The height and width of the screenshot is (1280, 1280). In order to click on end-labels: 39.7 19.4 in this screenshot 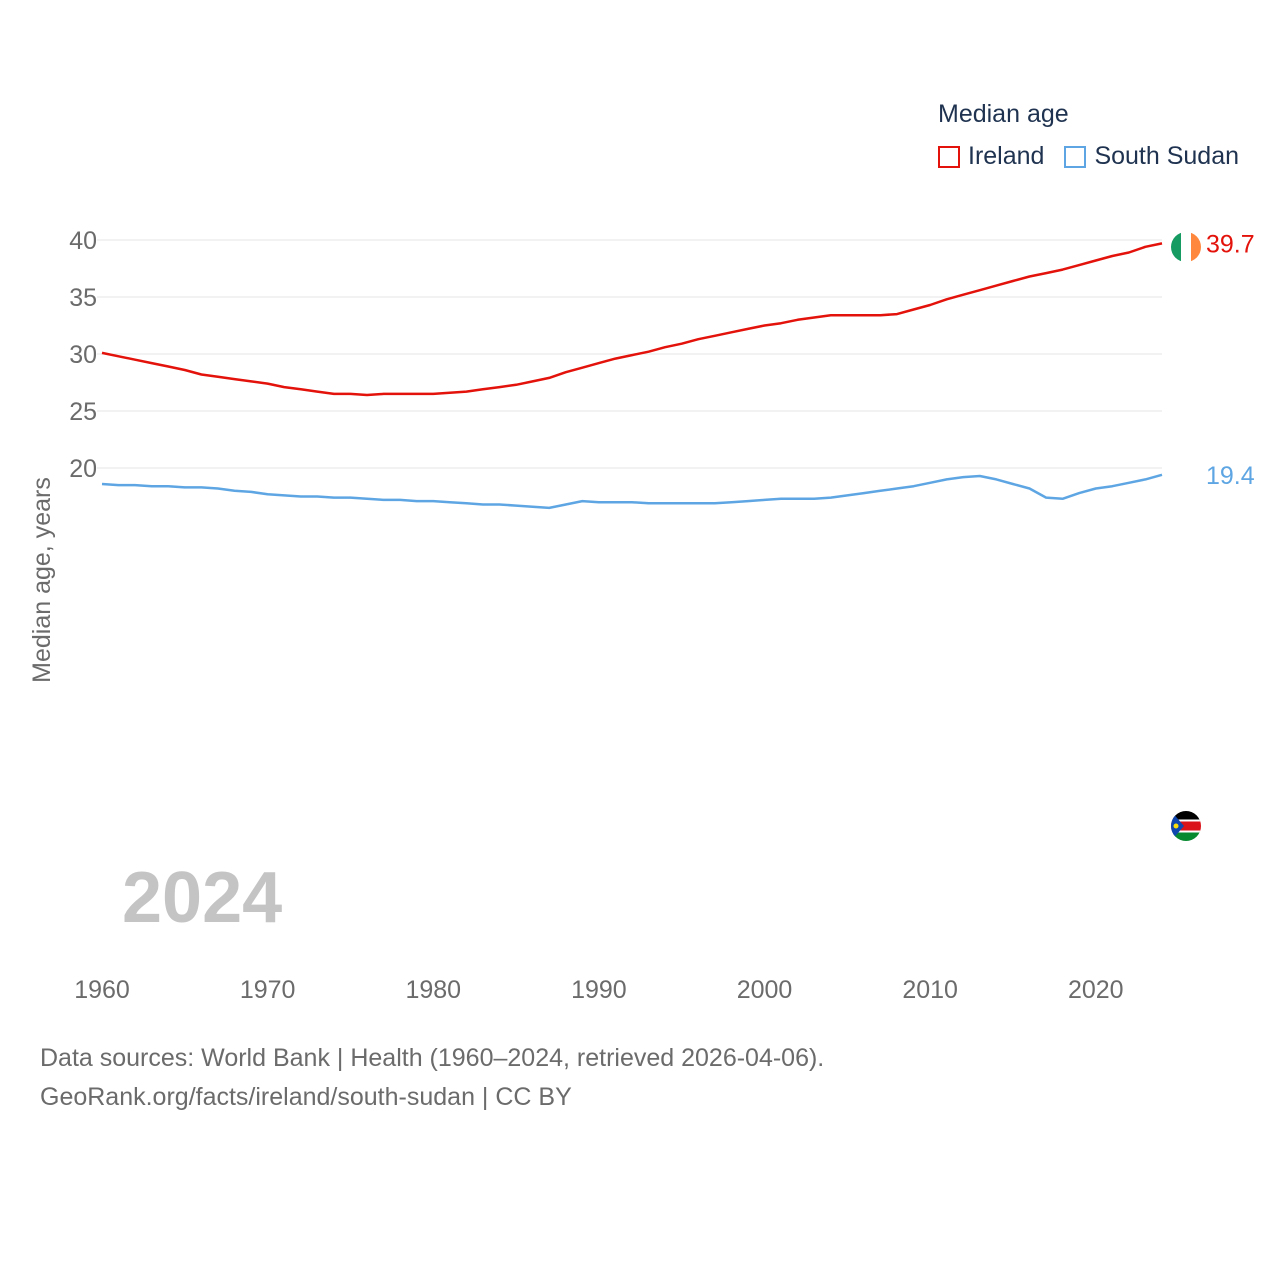, I will do `click(1230, 359)`.